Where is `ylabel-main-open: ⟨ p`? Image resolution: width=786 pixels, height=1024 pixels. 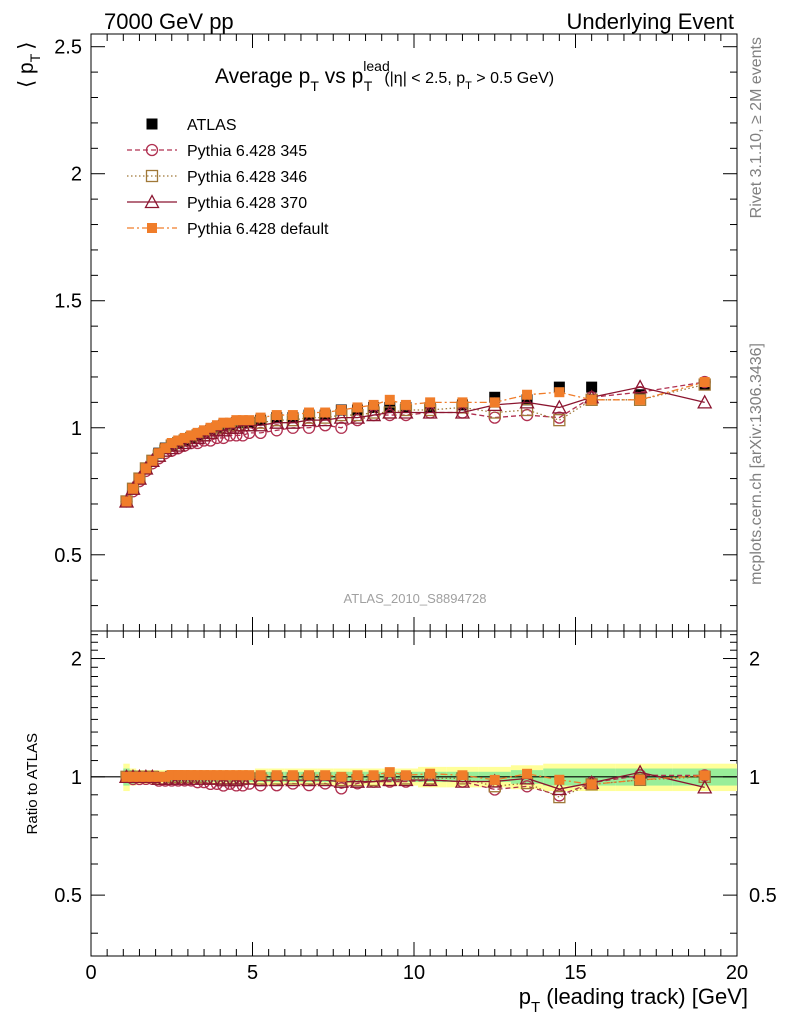 ylabel-main-open: ⟨ p is located at coordinates (26, 75).